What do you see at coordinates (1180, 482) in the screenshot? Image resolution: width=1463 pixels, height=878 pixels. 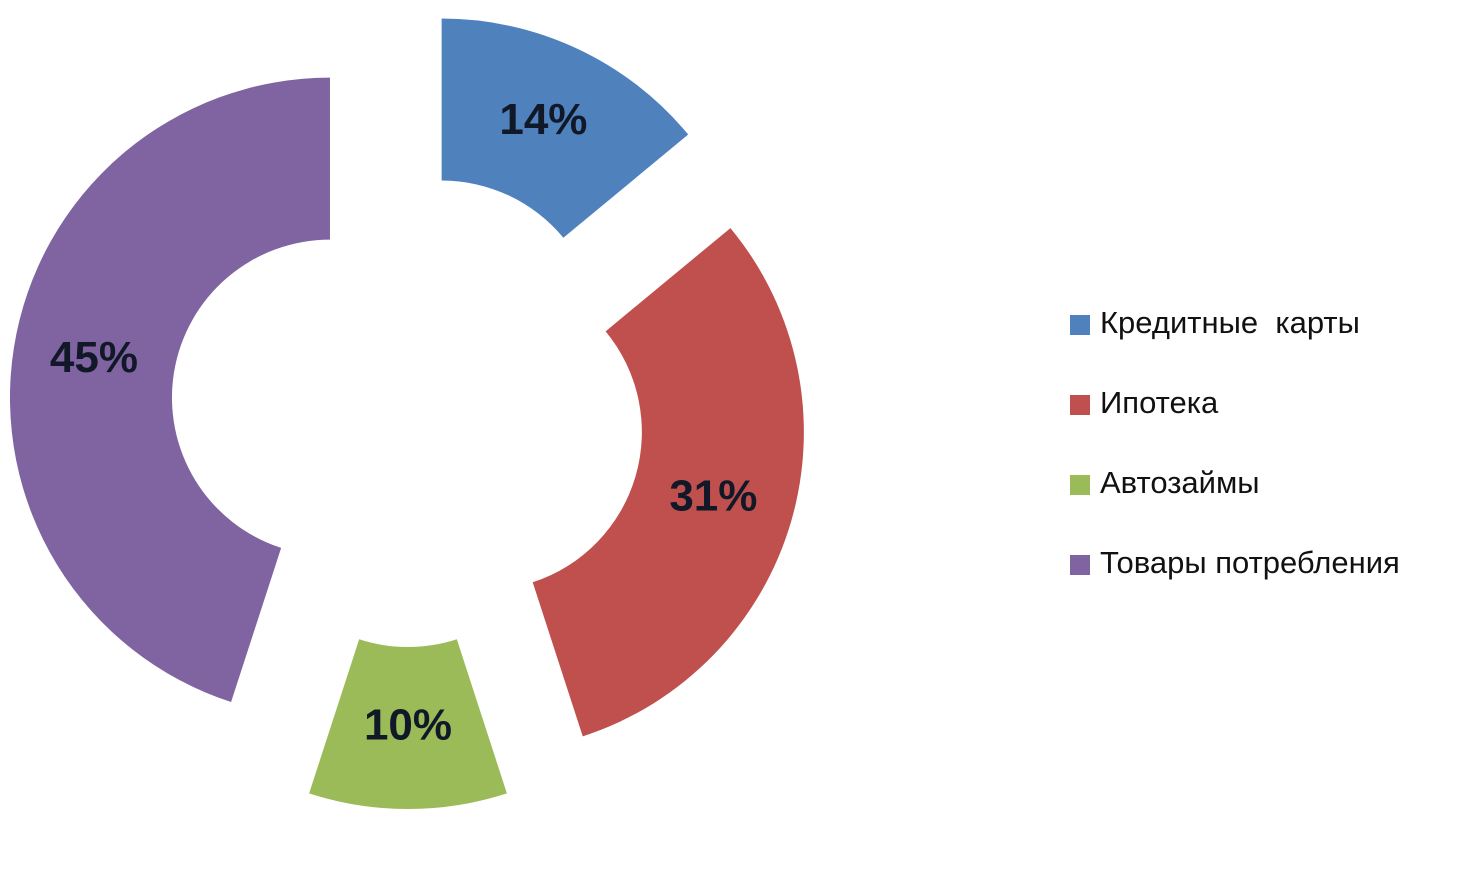 I see `legend-label: Автозаймы` at bounding box center [1180, 482].